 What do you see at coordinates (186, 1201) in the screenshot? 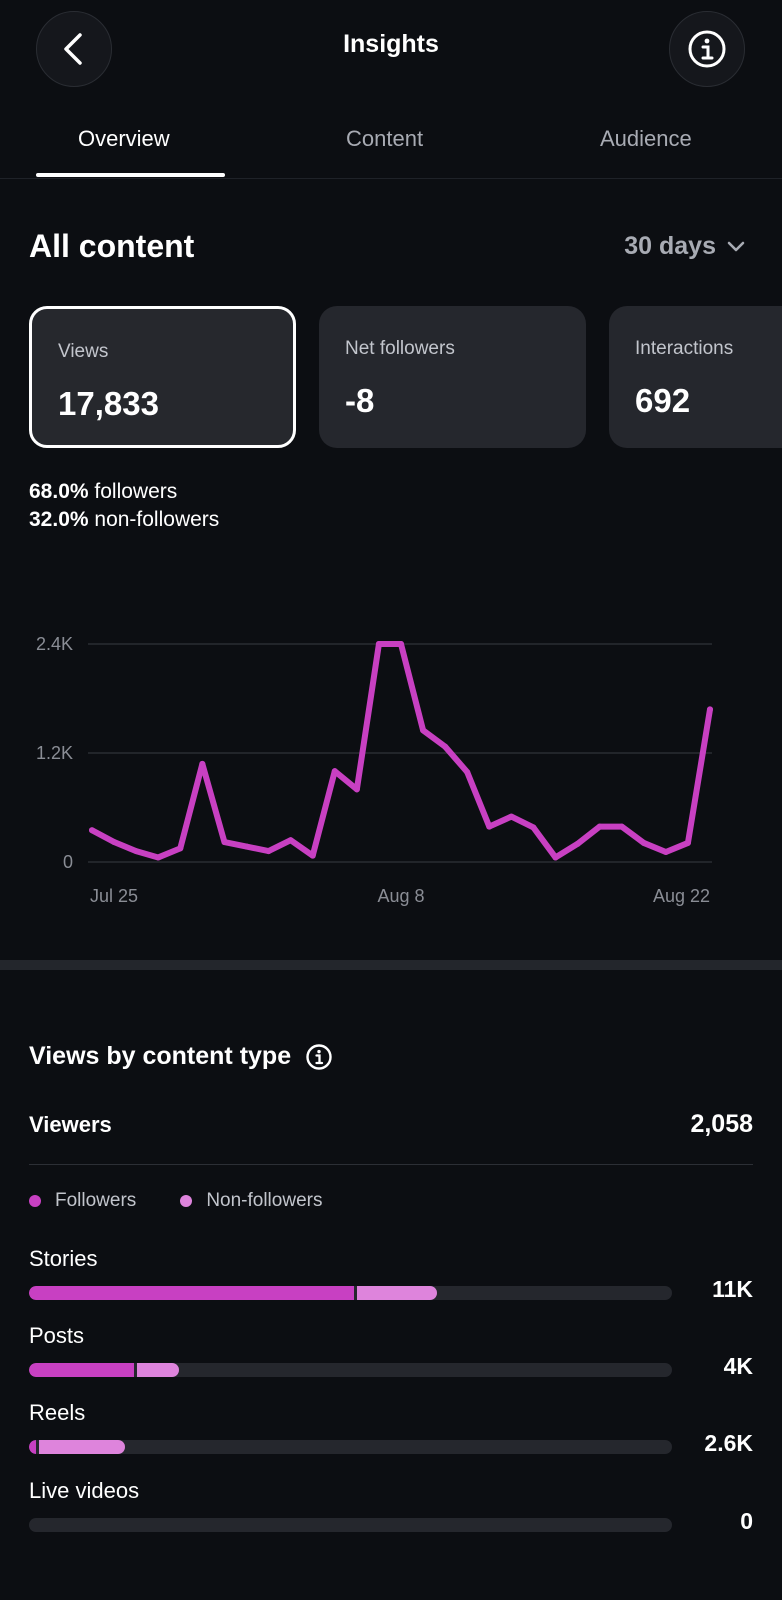
I see `non-followers-dot-icon` at bounding box center [186, 1201].